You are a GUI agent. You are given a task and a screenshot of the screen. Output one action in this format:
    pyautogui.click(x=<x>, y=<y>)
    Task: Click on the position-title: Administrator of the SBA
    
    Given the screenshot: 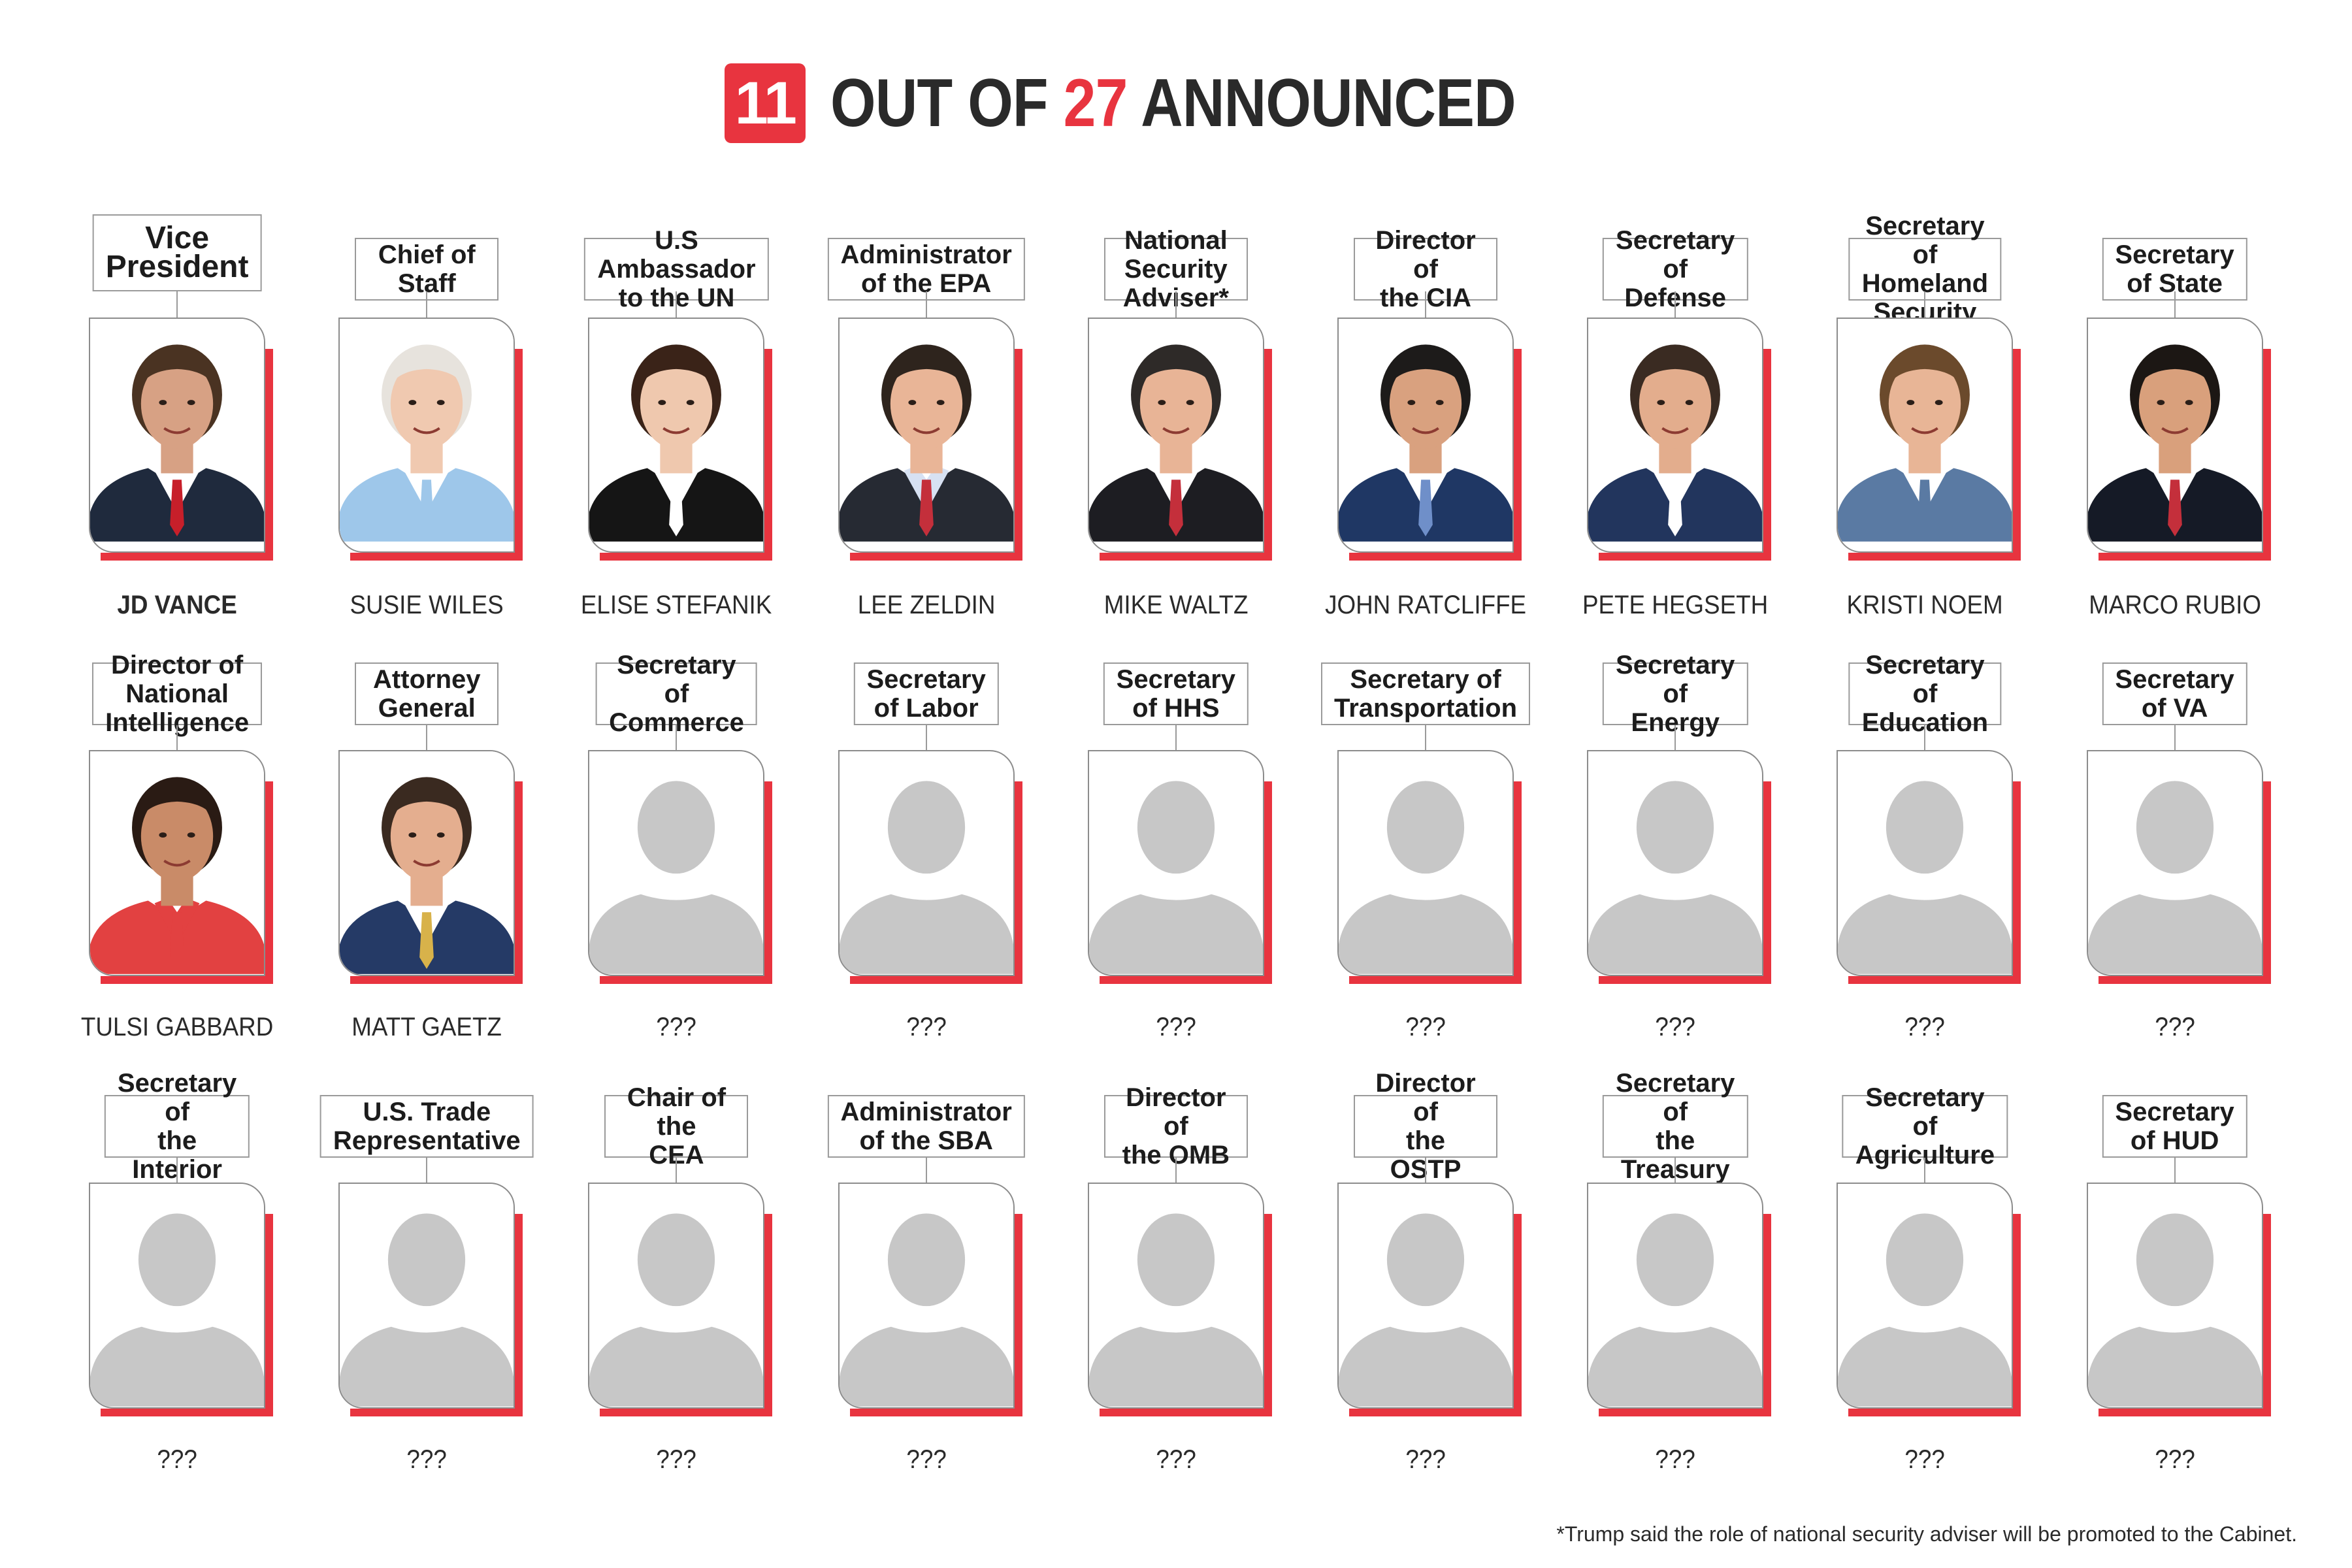 What is the action you would take?
    pyautogui.click(x=926, y=1126)
    